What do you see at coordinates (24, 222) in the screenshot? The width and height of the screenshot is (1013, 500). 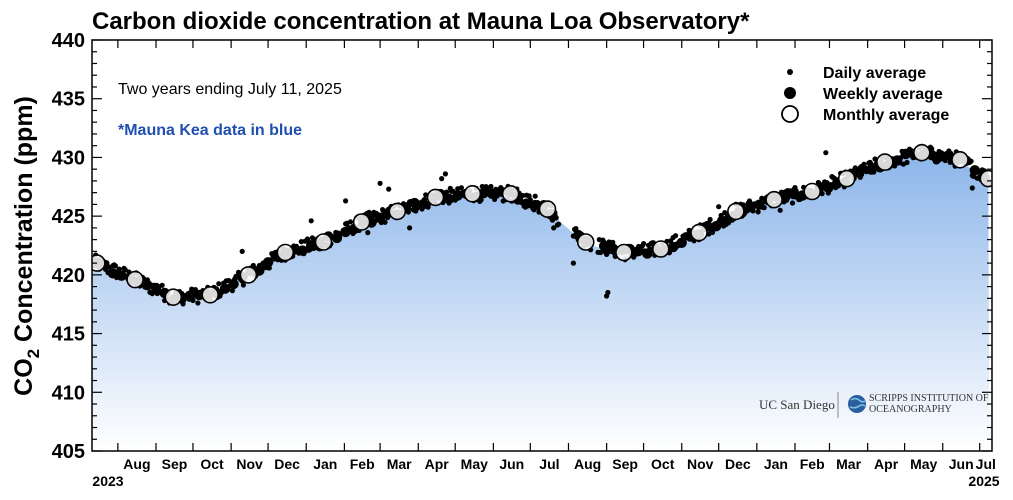 I see `y-axis-label-rest: Concentration (ppm)` at bounding box center [24, 222].